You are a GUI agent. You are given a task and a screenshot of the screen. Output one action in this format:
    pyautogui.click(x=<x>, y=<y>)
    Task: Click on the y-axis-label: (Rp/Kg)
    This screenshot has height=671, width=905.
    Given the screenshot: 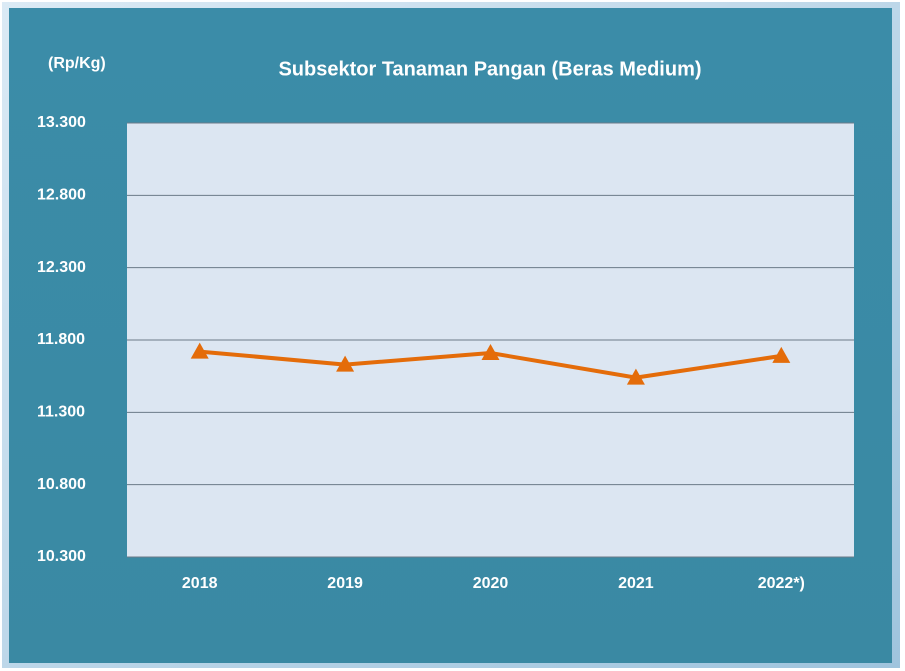 What is the action you would take?
    pyautogui.click(x=77, y=63)
    